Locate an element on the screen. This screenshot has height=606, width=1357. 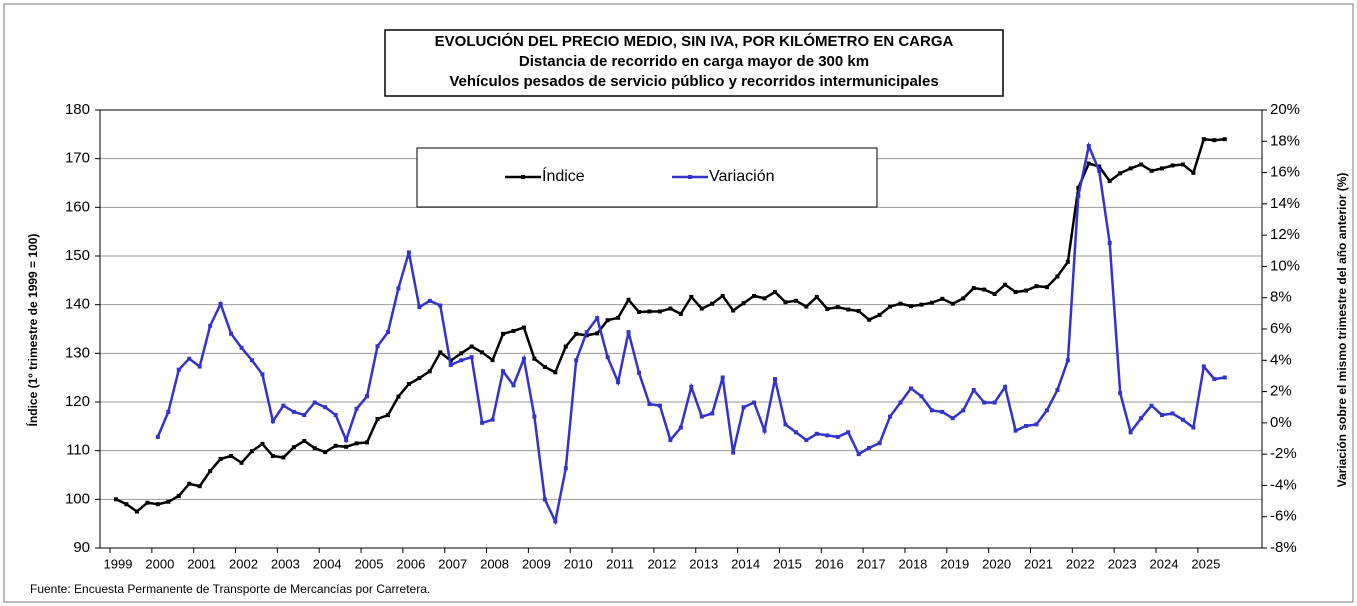
x-tick-label: 2009 is located at coordinates (536, 563).